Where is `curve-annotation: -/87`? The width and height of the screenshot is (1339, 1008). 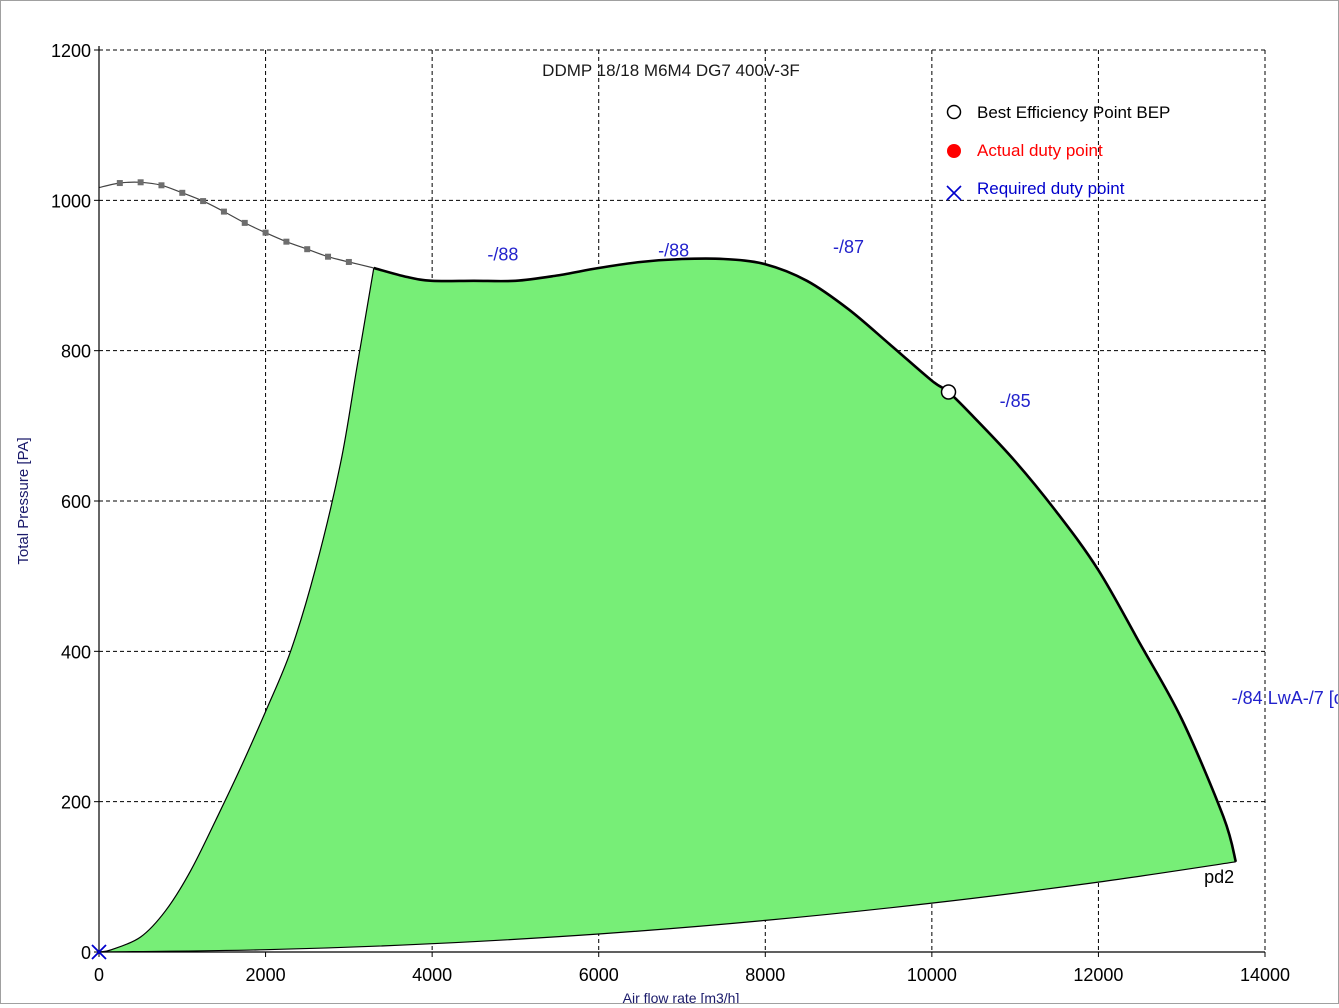
curve-annotation: -/87 is located at coordinates (848, 247).